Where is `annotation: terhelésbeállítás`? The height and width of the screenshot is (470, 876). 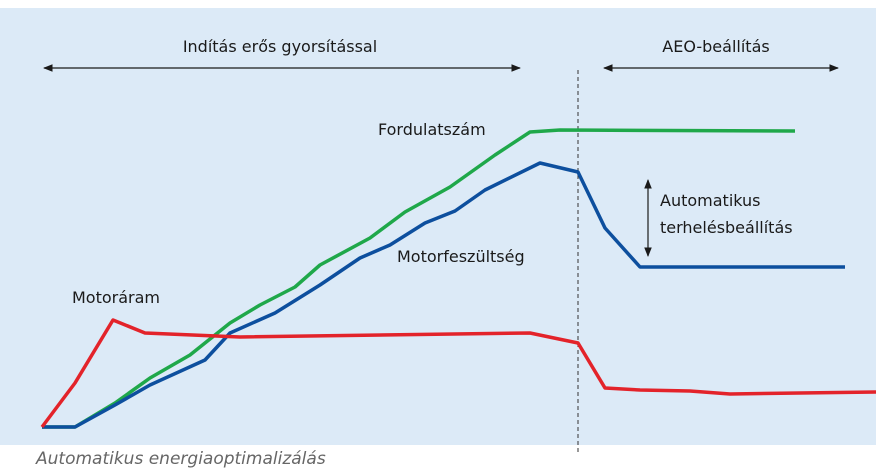 annotation: terhelésbeállítás is located at coordinates (726, 227).